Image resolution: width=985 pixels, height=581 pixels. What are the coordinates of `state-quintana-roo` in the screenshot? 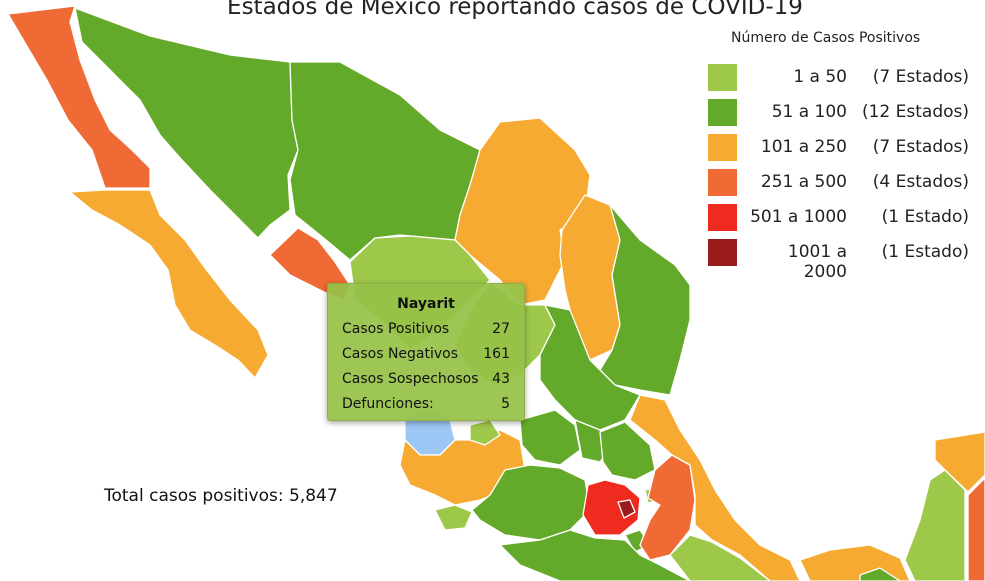 It's located at (976, 529).